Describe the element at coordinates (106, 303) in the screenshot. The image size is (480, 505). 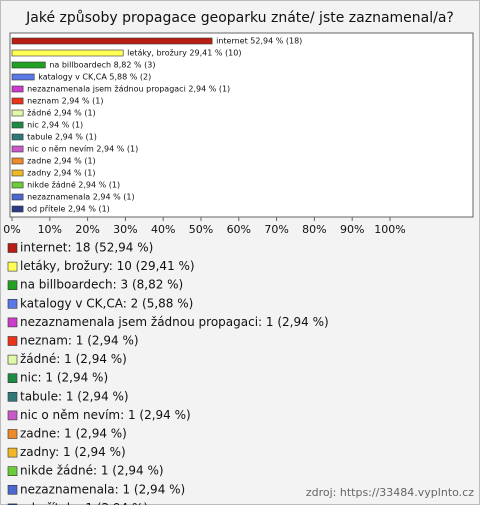
I see `legend-label: katalogy v CK,CA: 2 (5,88 %)` at that location.